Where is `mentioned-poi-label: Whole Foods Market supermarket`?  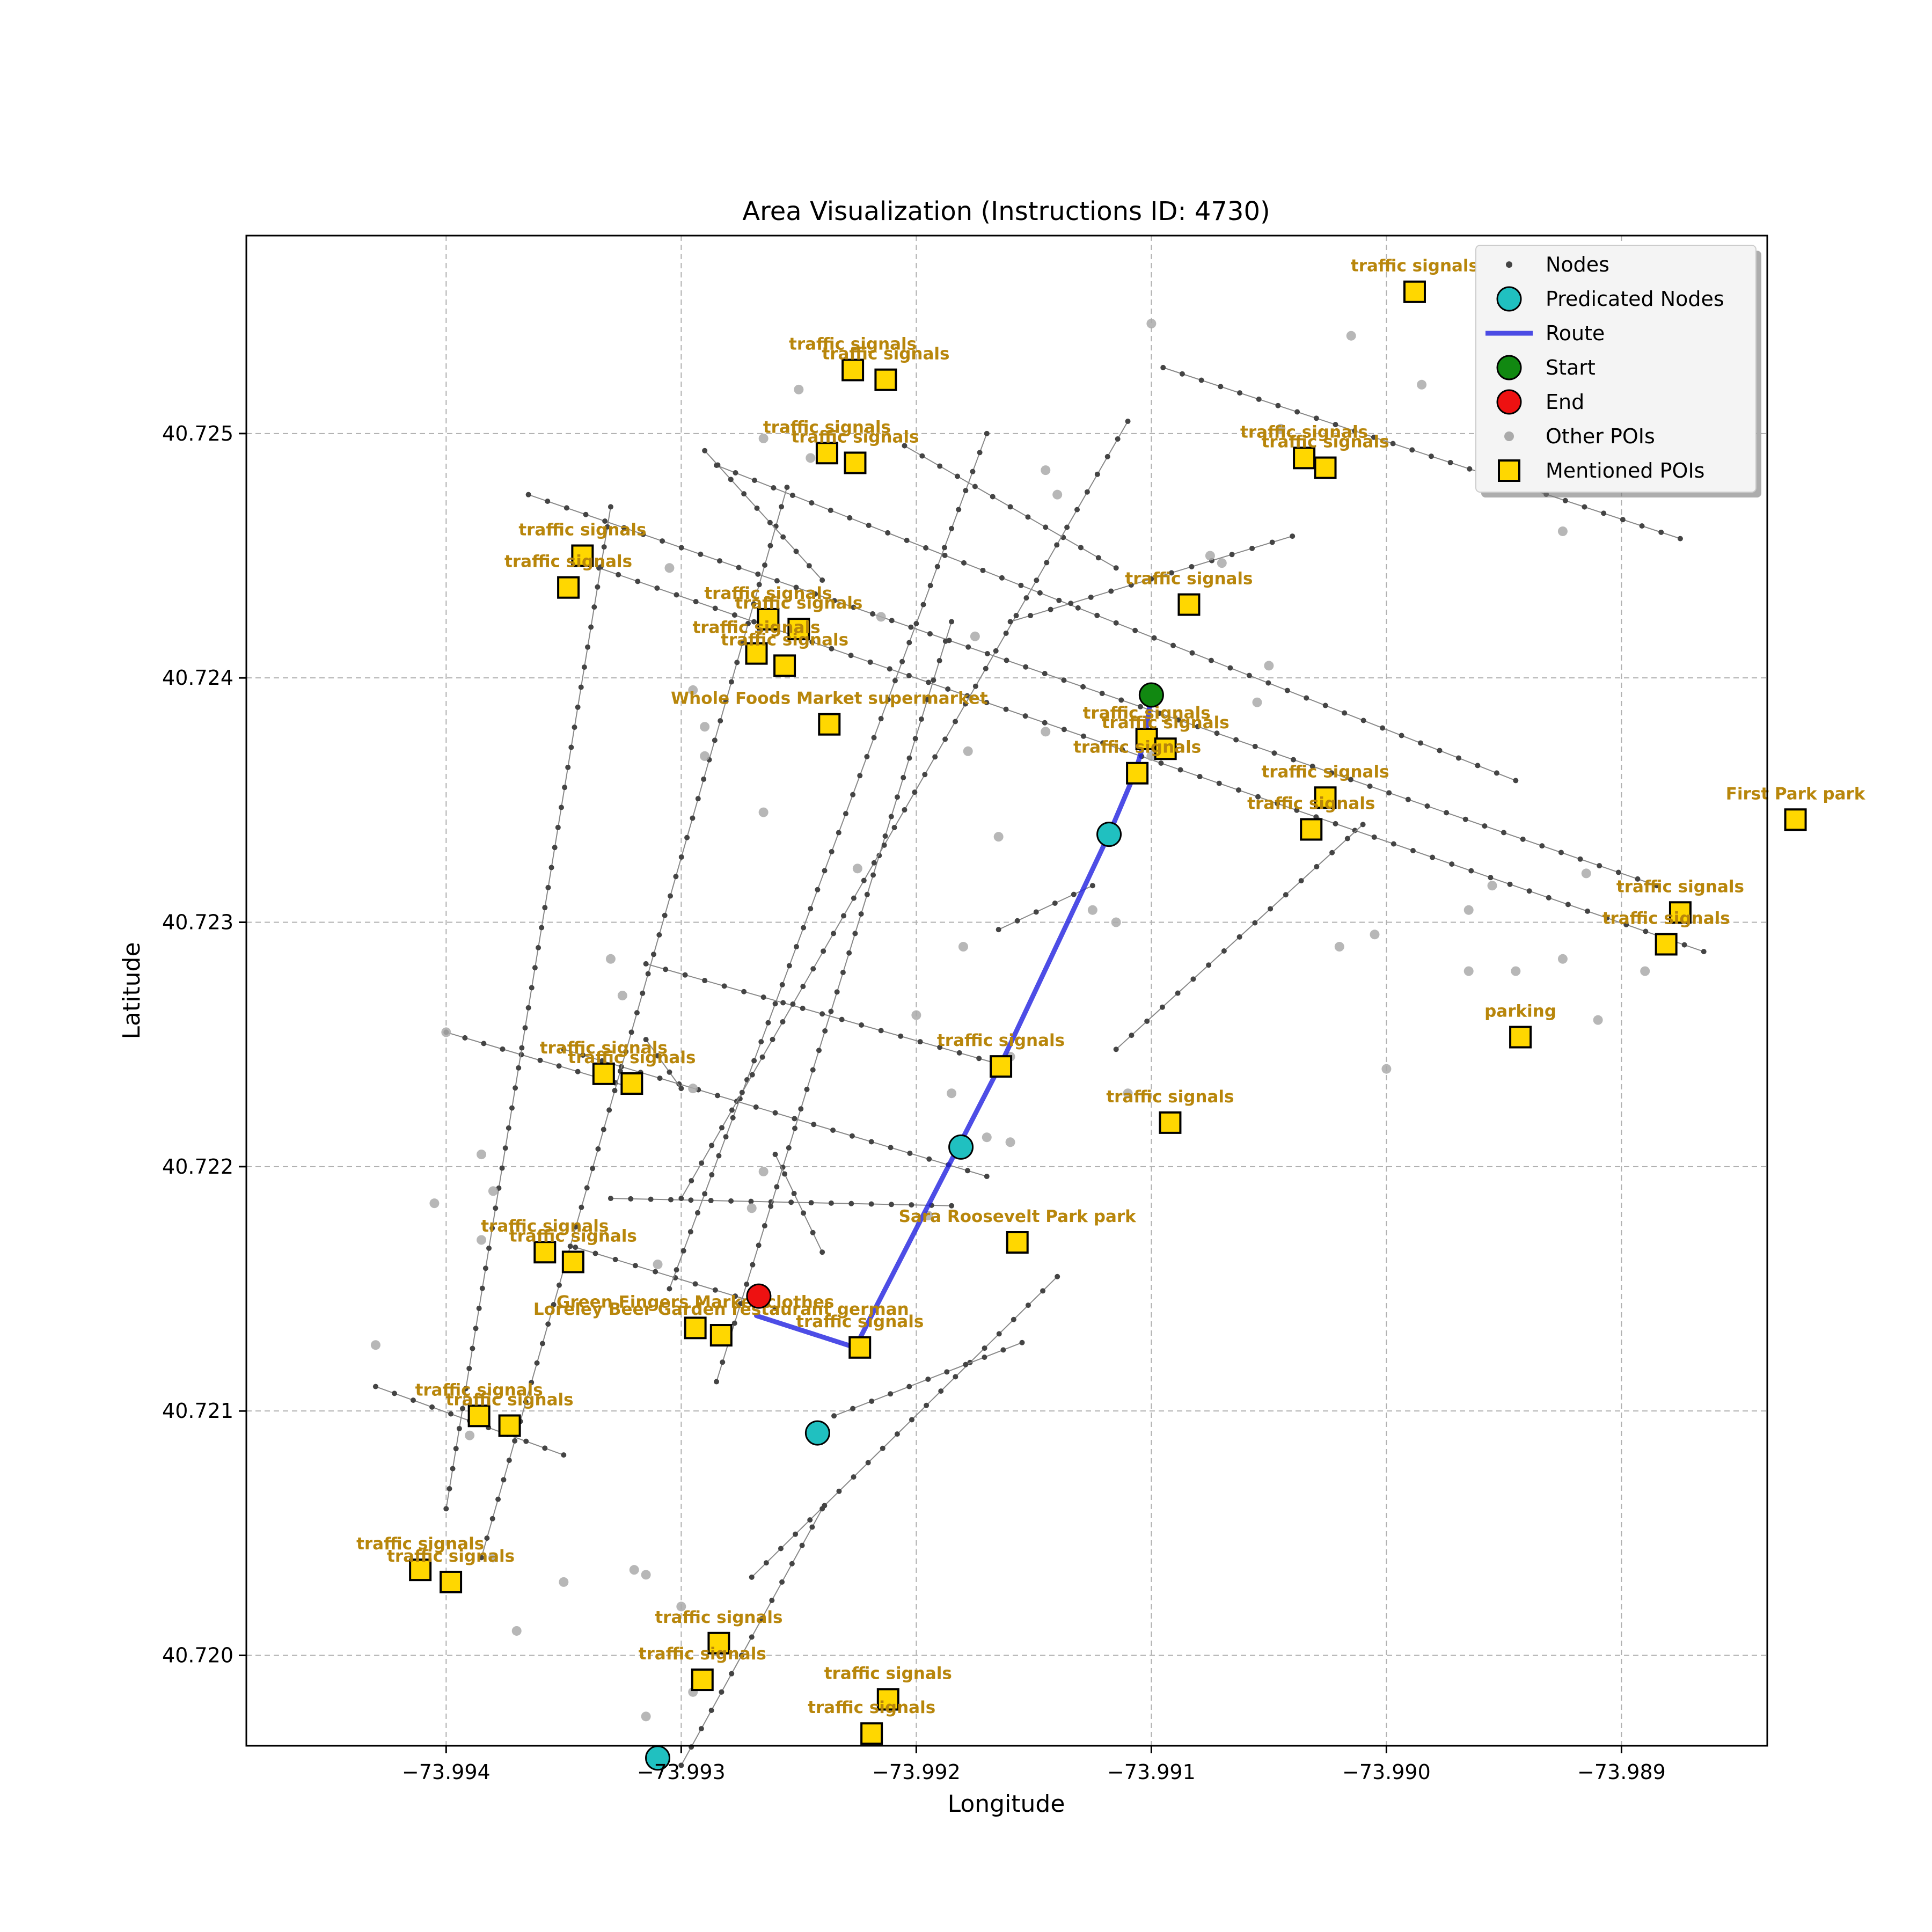 mentioned-poi-label: Whole Foods Market supermarket is located at coordinates (829, 698).